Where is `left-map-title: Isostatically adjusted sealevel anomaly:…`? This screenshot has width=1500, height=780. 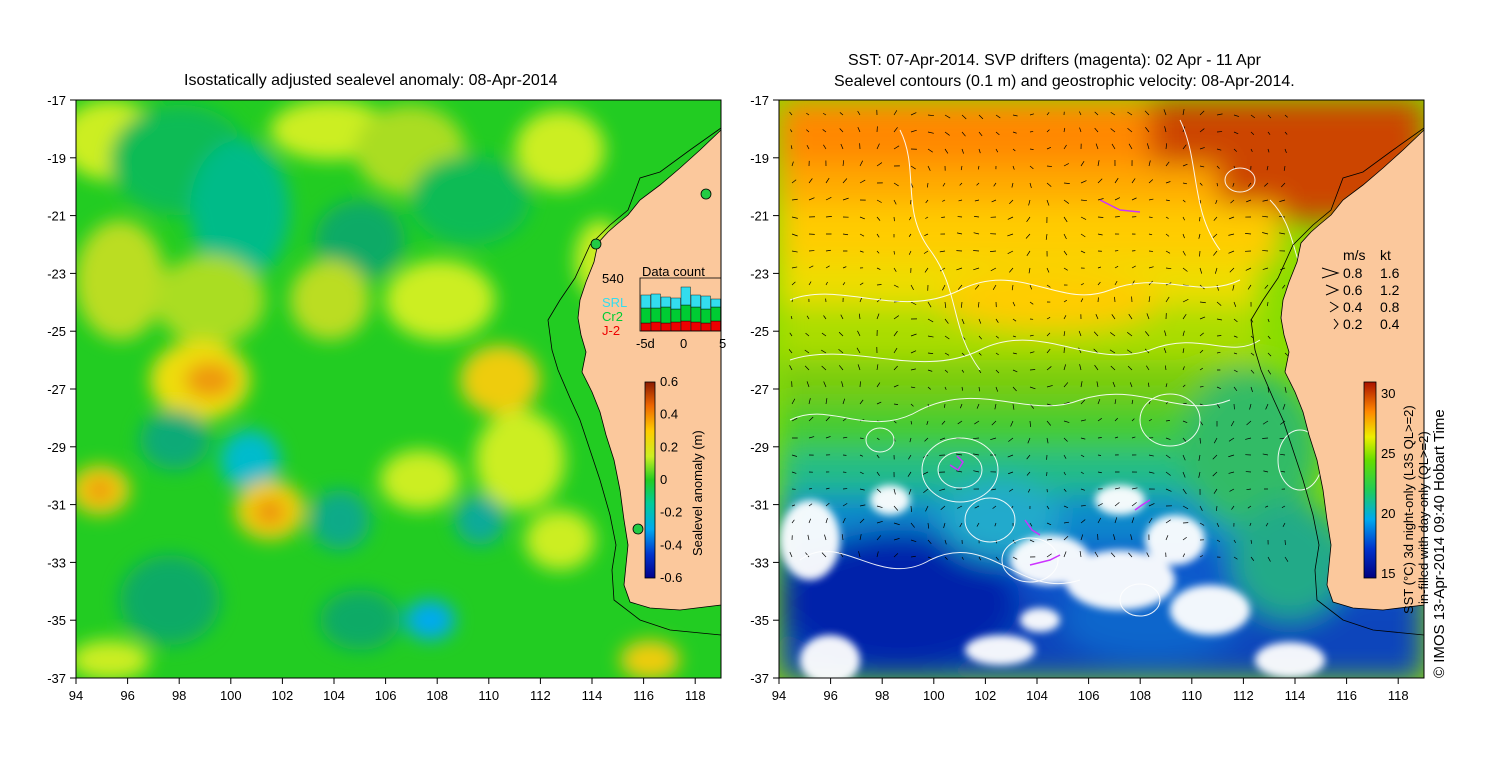
left-map-title: Isostatically adjusted sealevel anomaly:… is located at coordinates (371, 80).